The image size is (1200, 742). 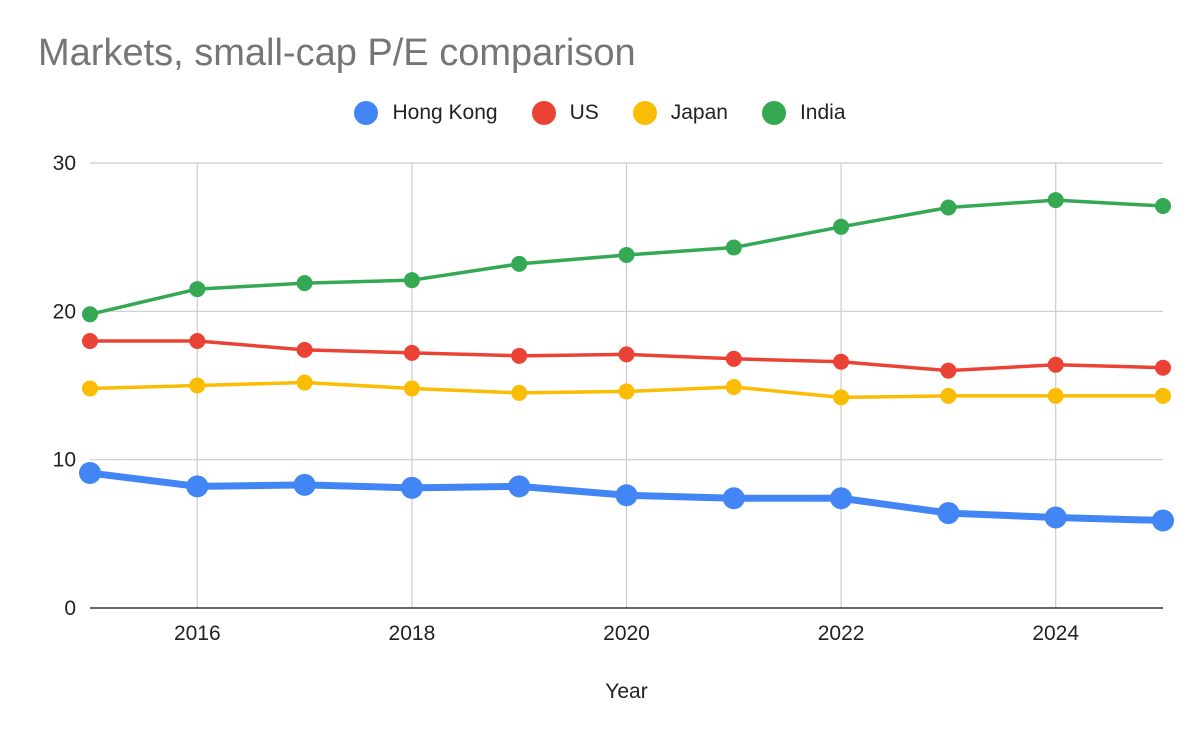 What do you see at coordinates (197, 385) in the screenshot?
I see `data-point-japan-2016` at bounding box center [197, 385].